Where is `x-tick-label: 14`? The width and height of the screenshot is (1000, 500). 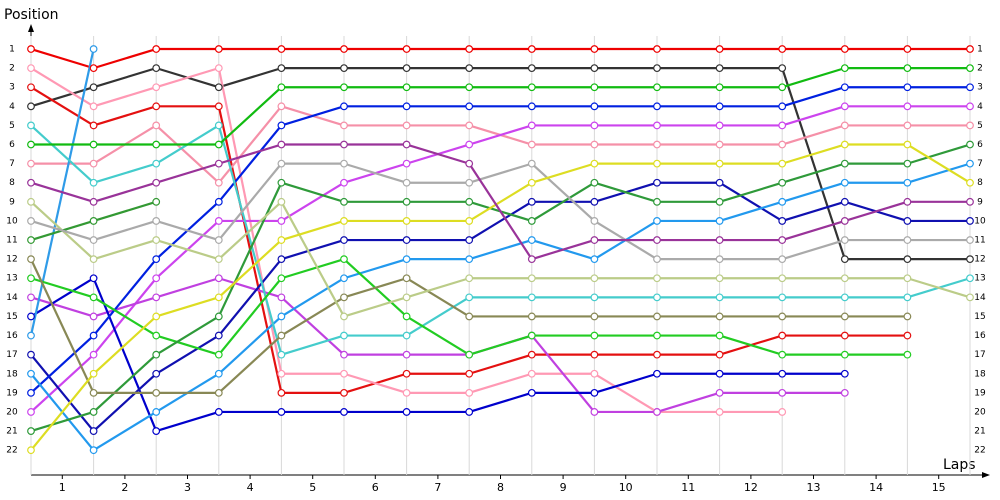 x-tick-label: 14 is located at coordinates (876, 487).